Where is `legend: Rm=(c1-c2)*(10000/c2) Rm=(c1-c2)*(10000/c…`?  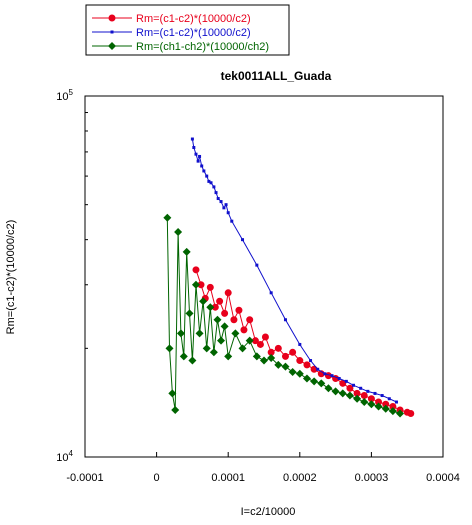
legend: Rm=(c1-c2)*(10000/c2) Rm=(c1-c2)*(10000/c… is located at coordinates (187, 30).